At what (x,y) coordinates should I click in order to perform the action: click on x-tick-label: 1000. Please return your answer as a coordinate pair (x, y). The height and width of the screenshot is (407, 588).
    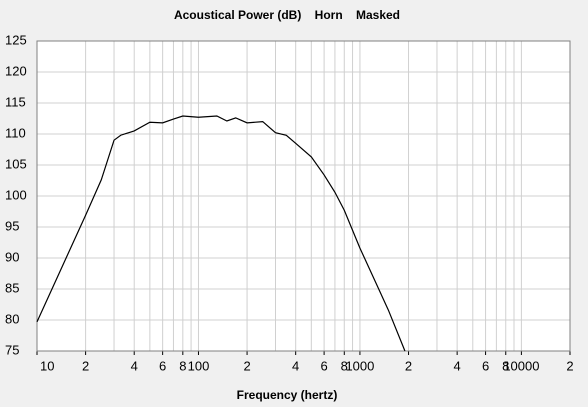
    Looking at the image, I should click on (359, 365).